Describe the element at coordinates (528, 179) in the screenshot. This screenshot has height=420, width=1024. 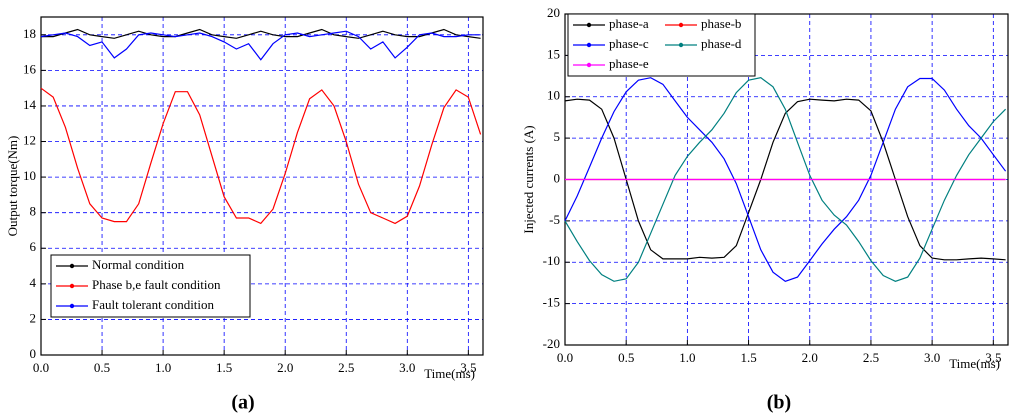
I see `y-axis-label: Injected currents (A)` at that location.